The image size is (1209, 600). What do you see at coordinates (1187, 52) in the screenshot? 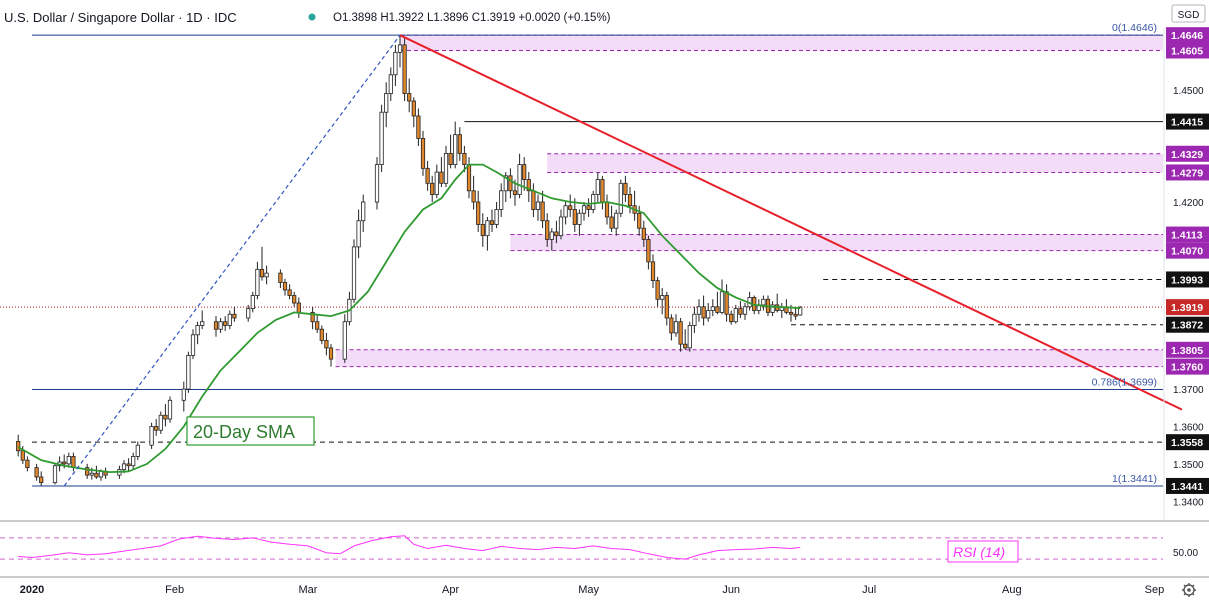
I see `price-label-1: 1.4605` at bounding box center [1187, 52].